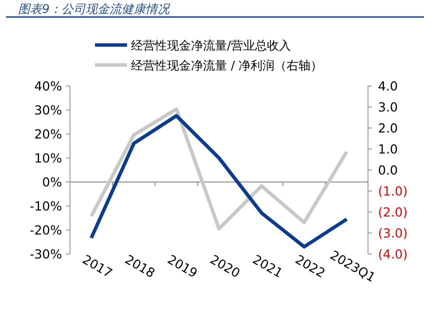  I want to click on y-tick-label: -20%, so click(46, 230).